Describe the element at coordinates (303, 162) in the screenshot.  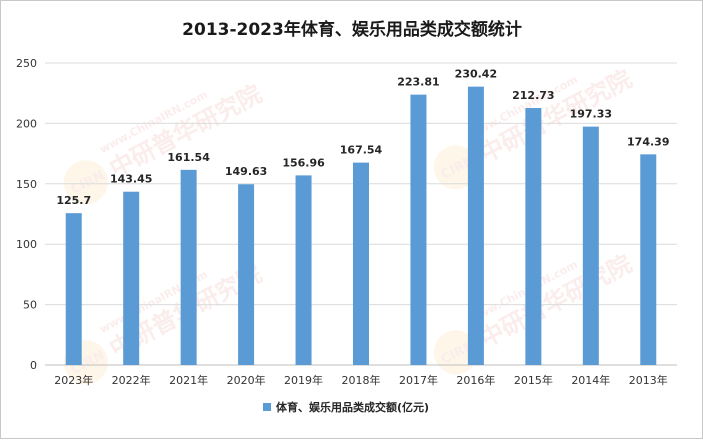
I see `data-label: 156.96` at that location.